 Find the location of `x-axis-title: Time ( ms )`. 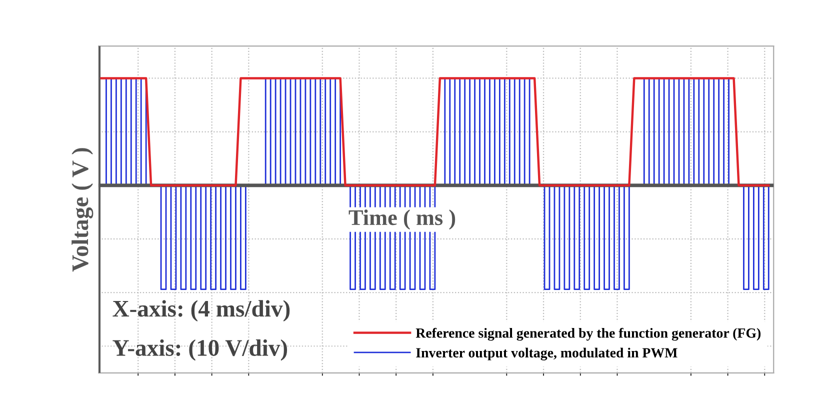

x-axis-title: Time ( ms ) is located at coordinates (402, 220).